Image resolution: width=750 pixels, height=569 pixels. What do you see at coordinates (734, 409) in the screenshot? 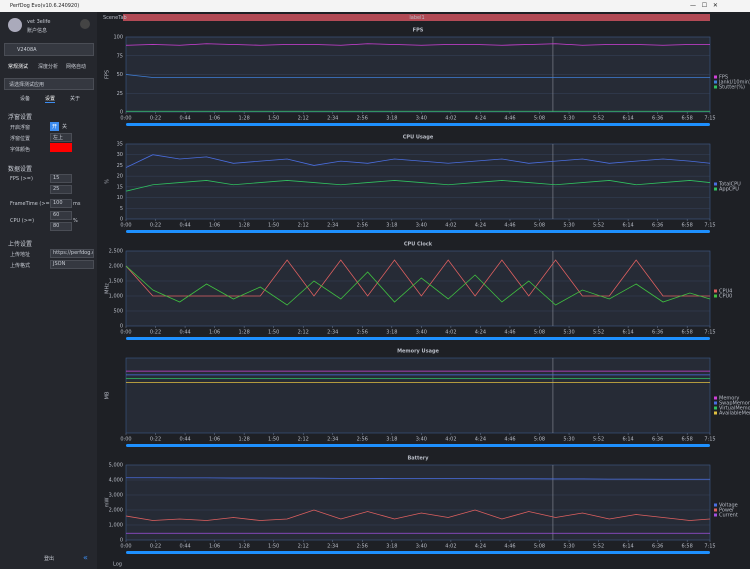
I see `legend-label: VirtualMemory` at bounding box center [734, 409].